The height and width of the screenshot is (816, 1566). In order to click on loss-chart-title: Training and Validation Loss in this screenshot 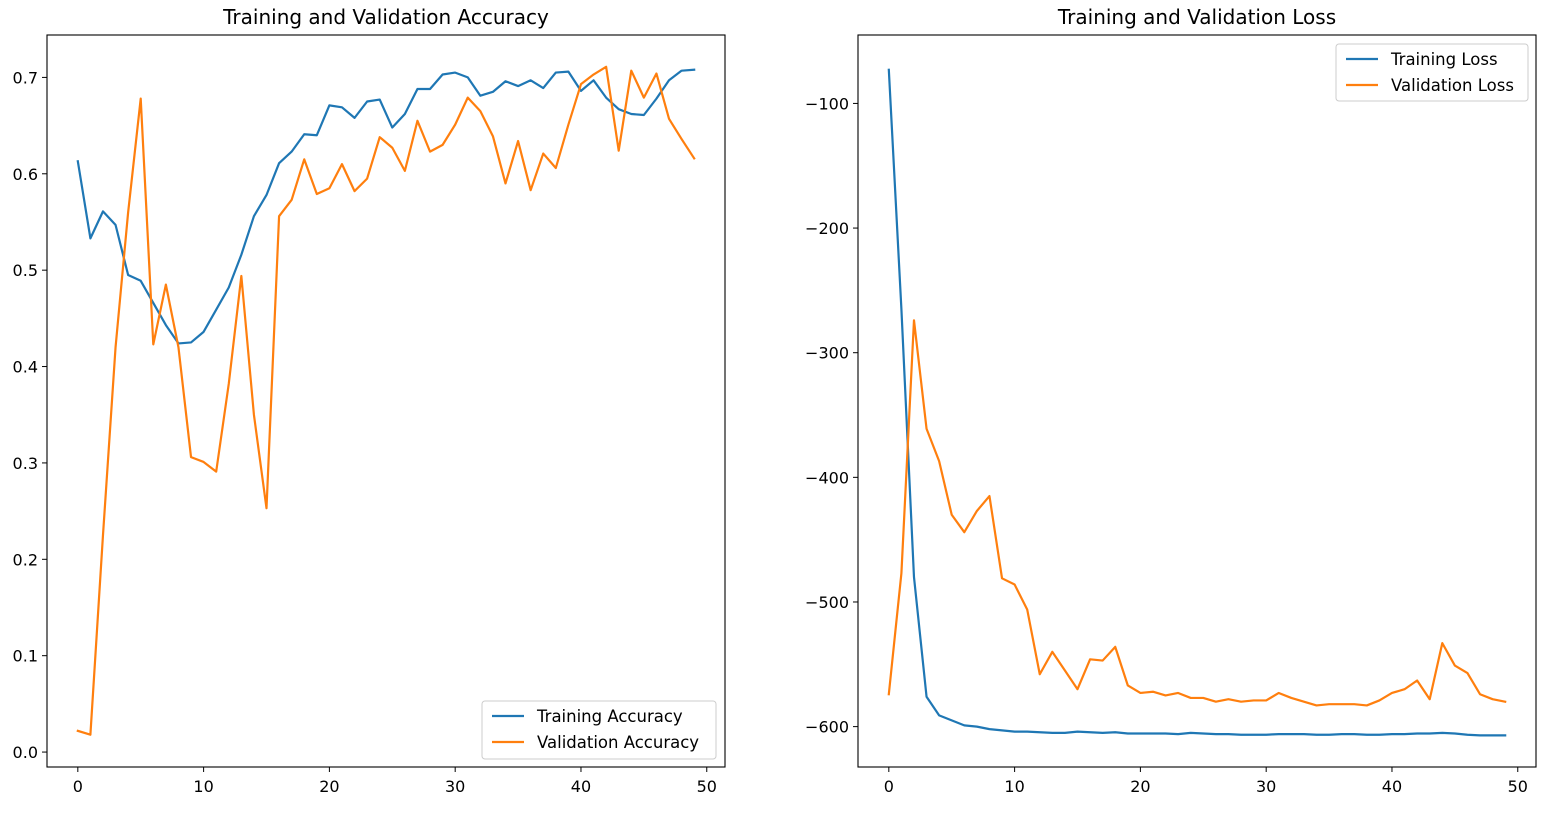, I will do `click(1196, 17)`.